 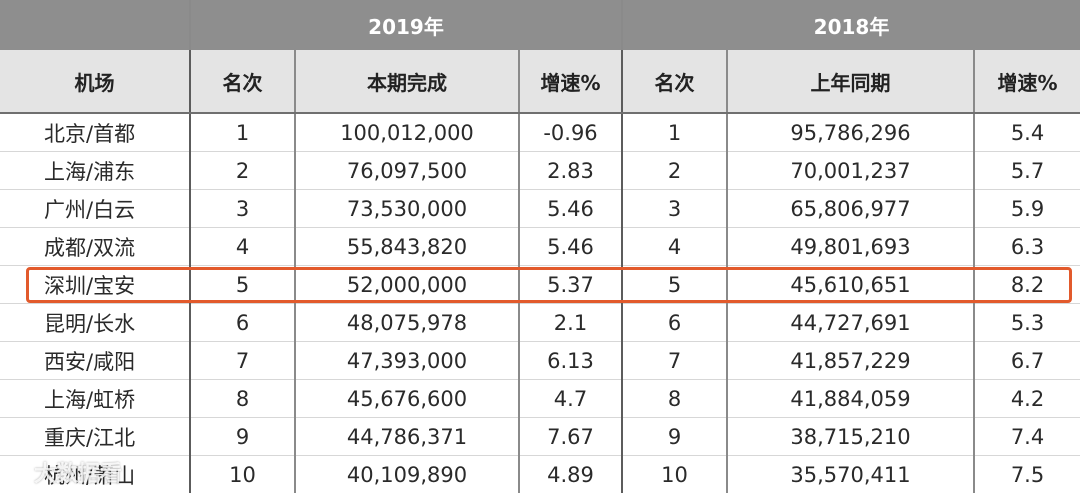 What do you see at coordinates (674, 81) in the screenshot?
I see `col-header-rank-2018: 名次` at bounding box center [674, 81].